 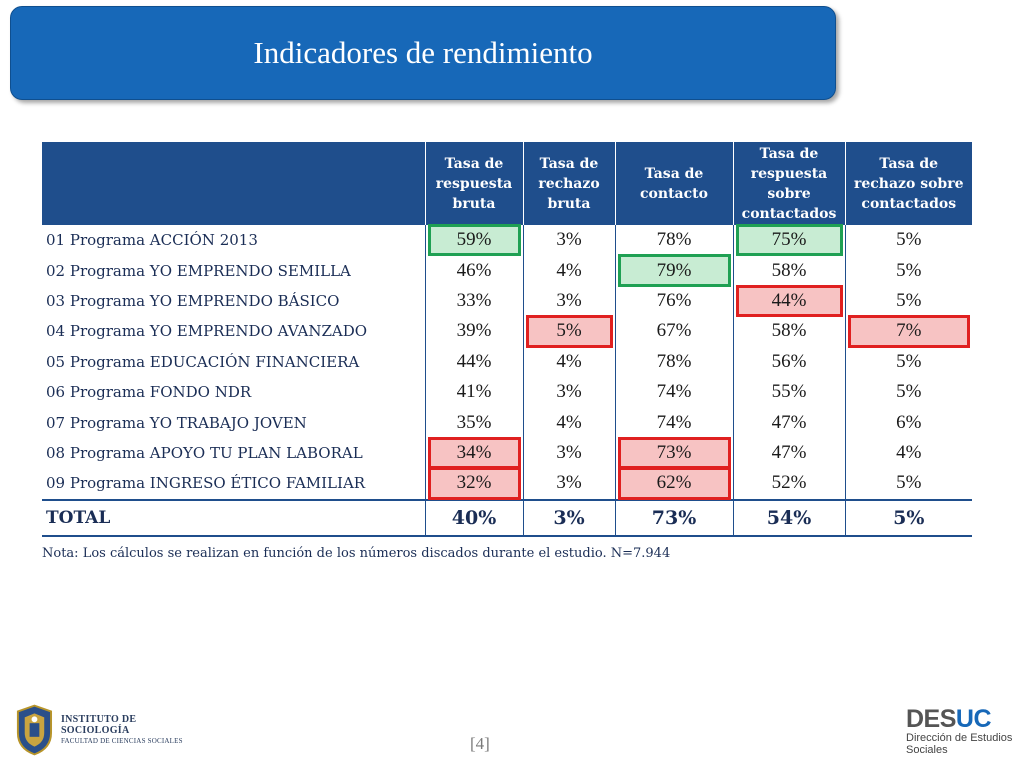 What do you see at coordinates (474, 392) in the screenshot?
I see `table-cell: 41%` at bounding box center [474, 392].